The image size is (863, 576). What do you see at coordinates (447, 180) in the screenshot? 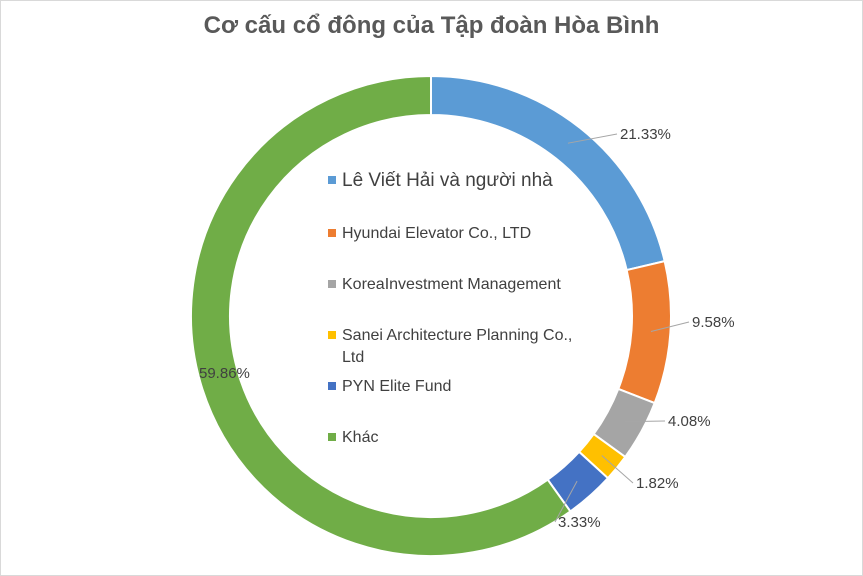
I see `legend-label: Lê Viết Hải và người nhà` at bounding box center [447, 180].